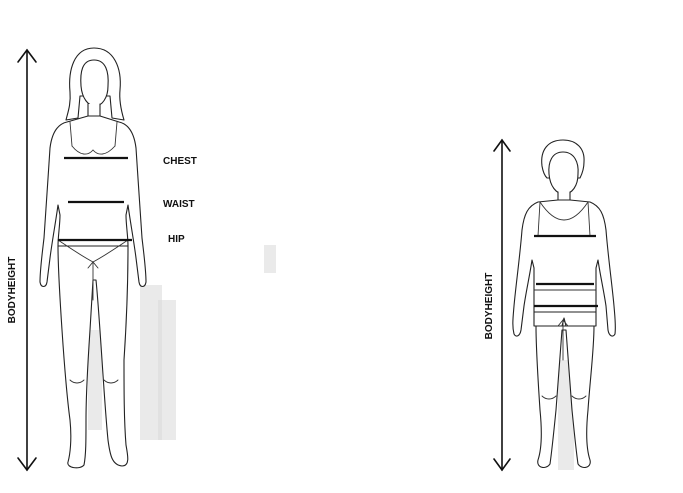 Image resolution: width=683 pixels, height=493 pixels. Describe the element at coordinates (502, 305) in the screenshot. I see `child-height-arrow` at that location.